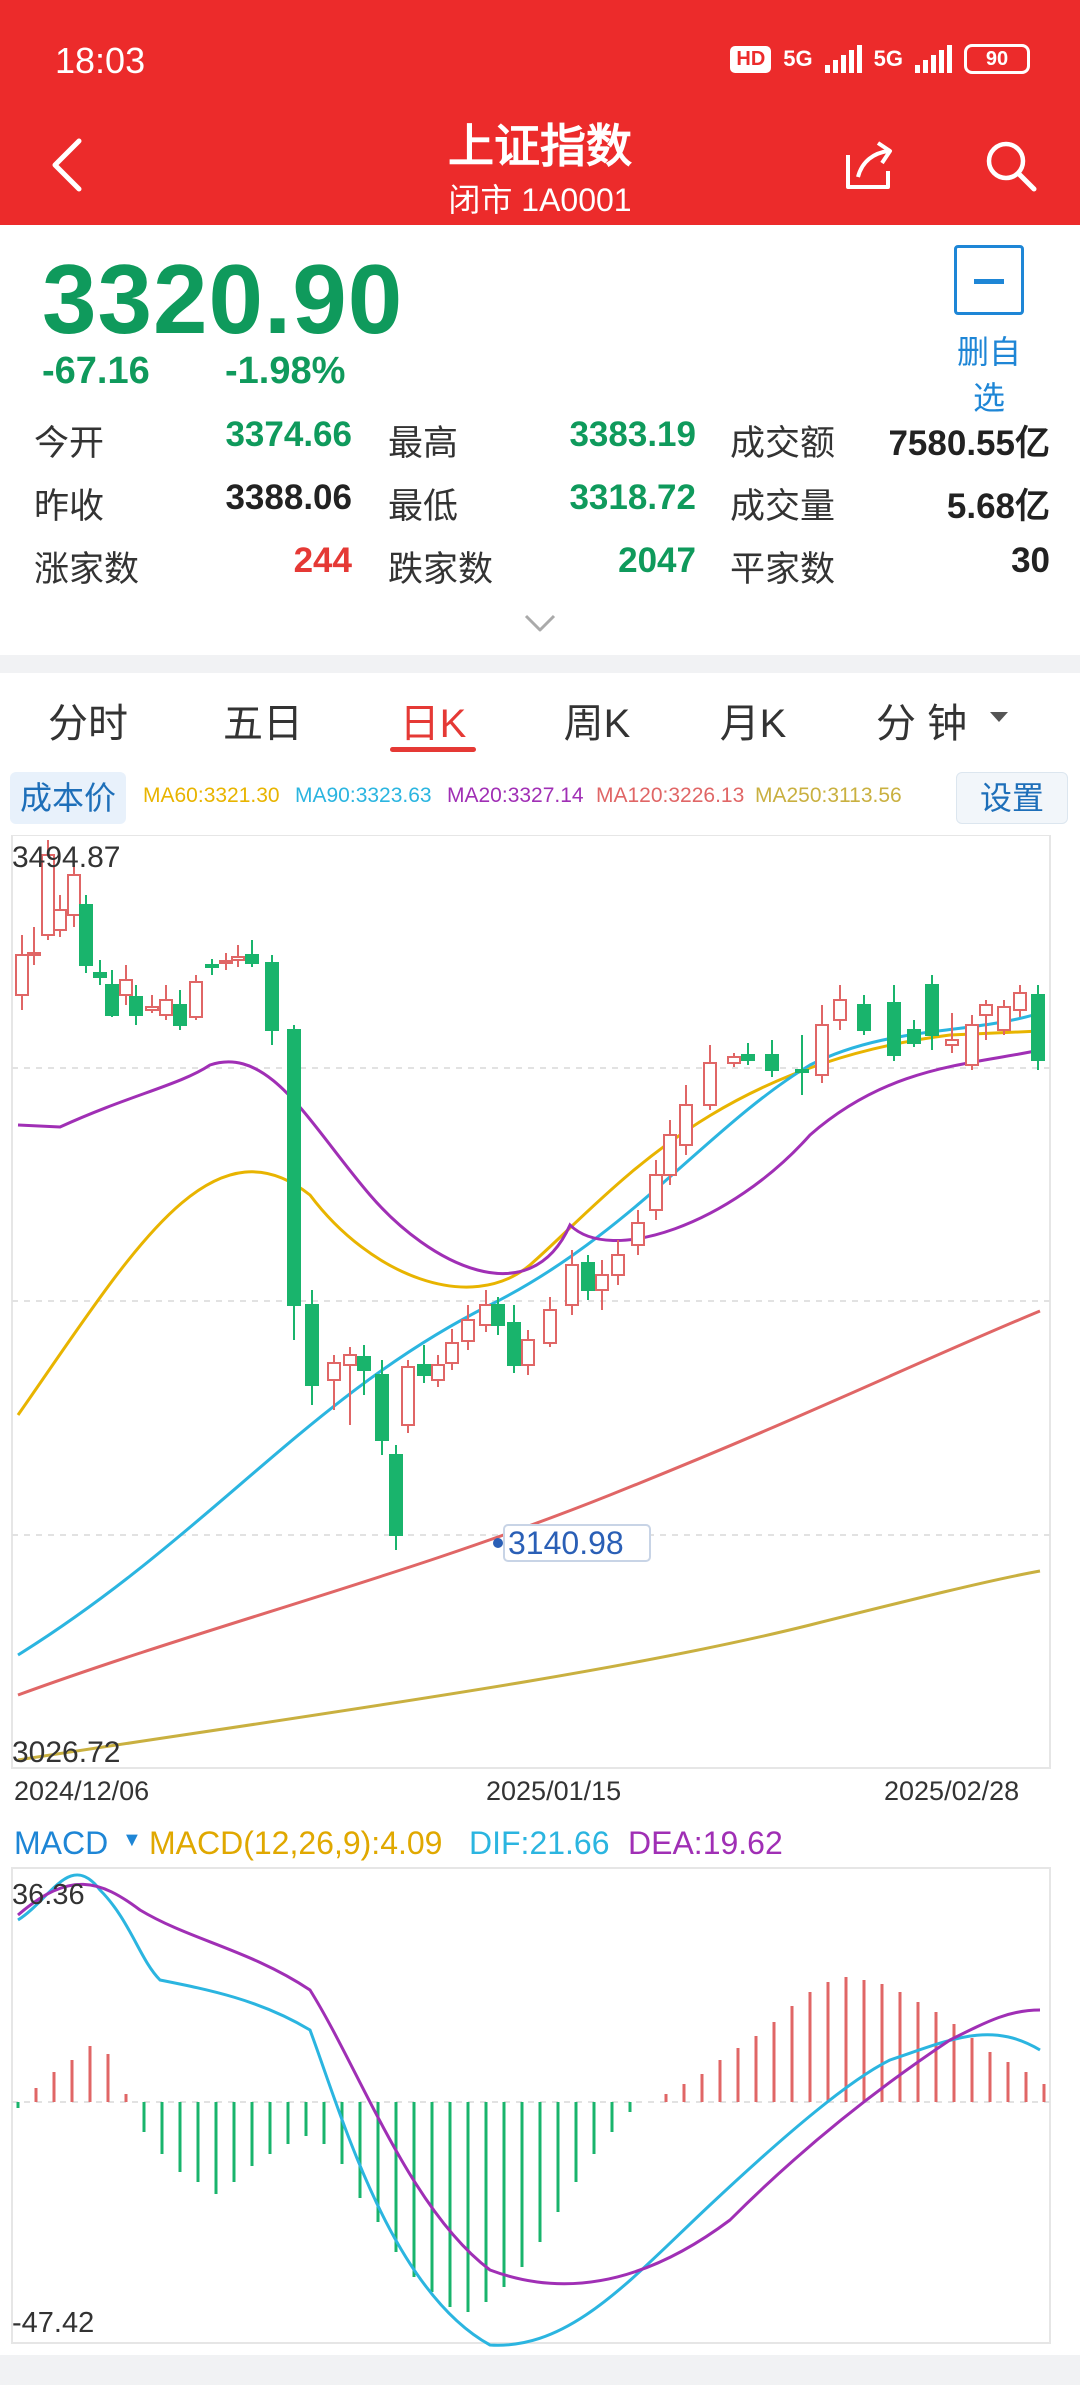  What do you see at coordinates (540, 571) in the screenshot?
I see `stats-row: 涨家数 244 跌家数 2047 平家数 30` at bounding box center [540, 571].